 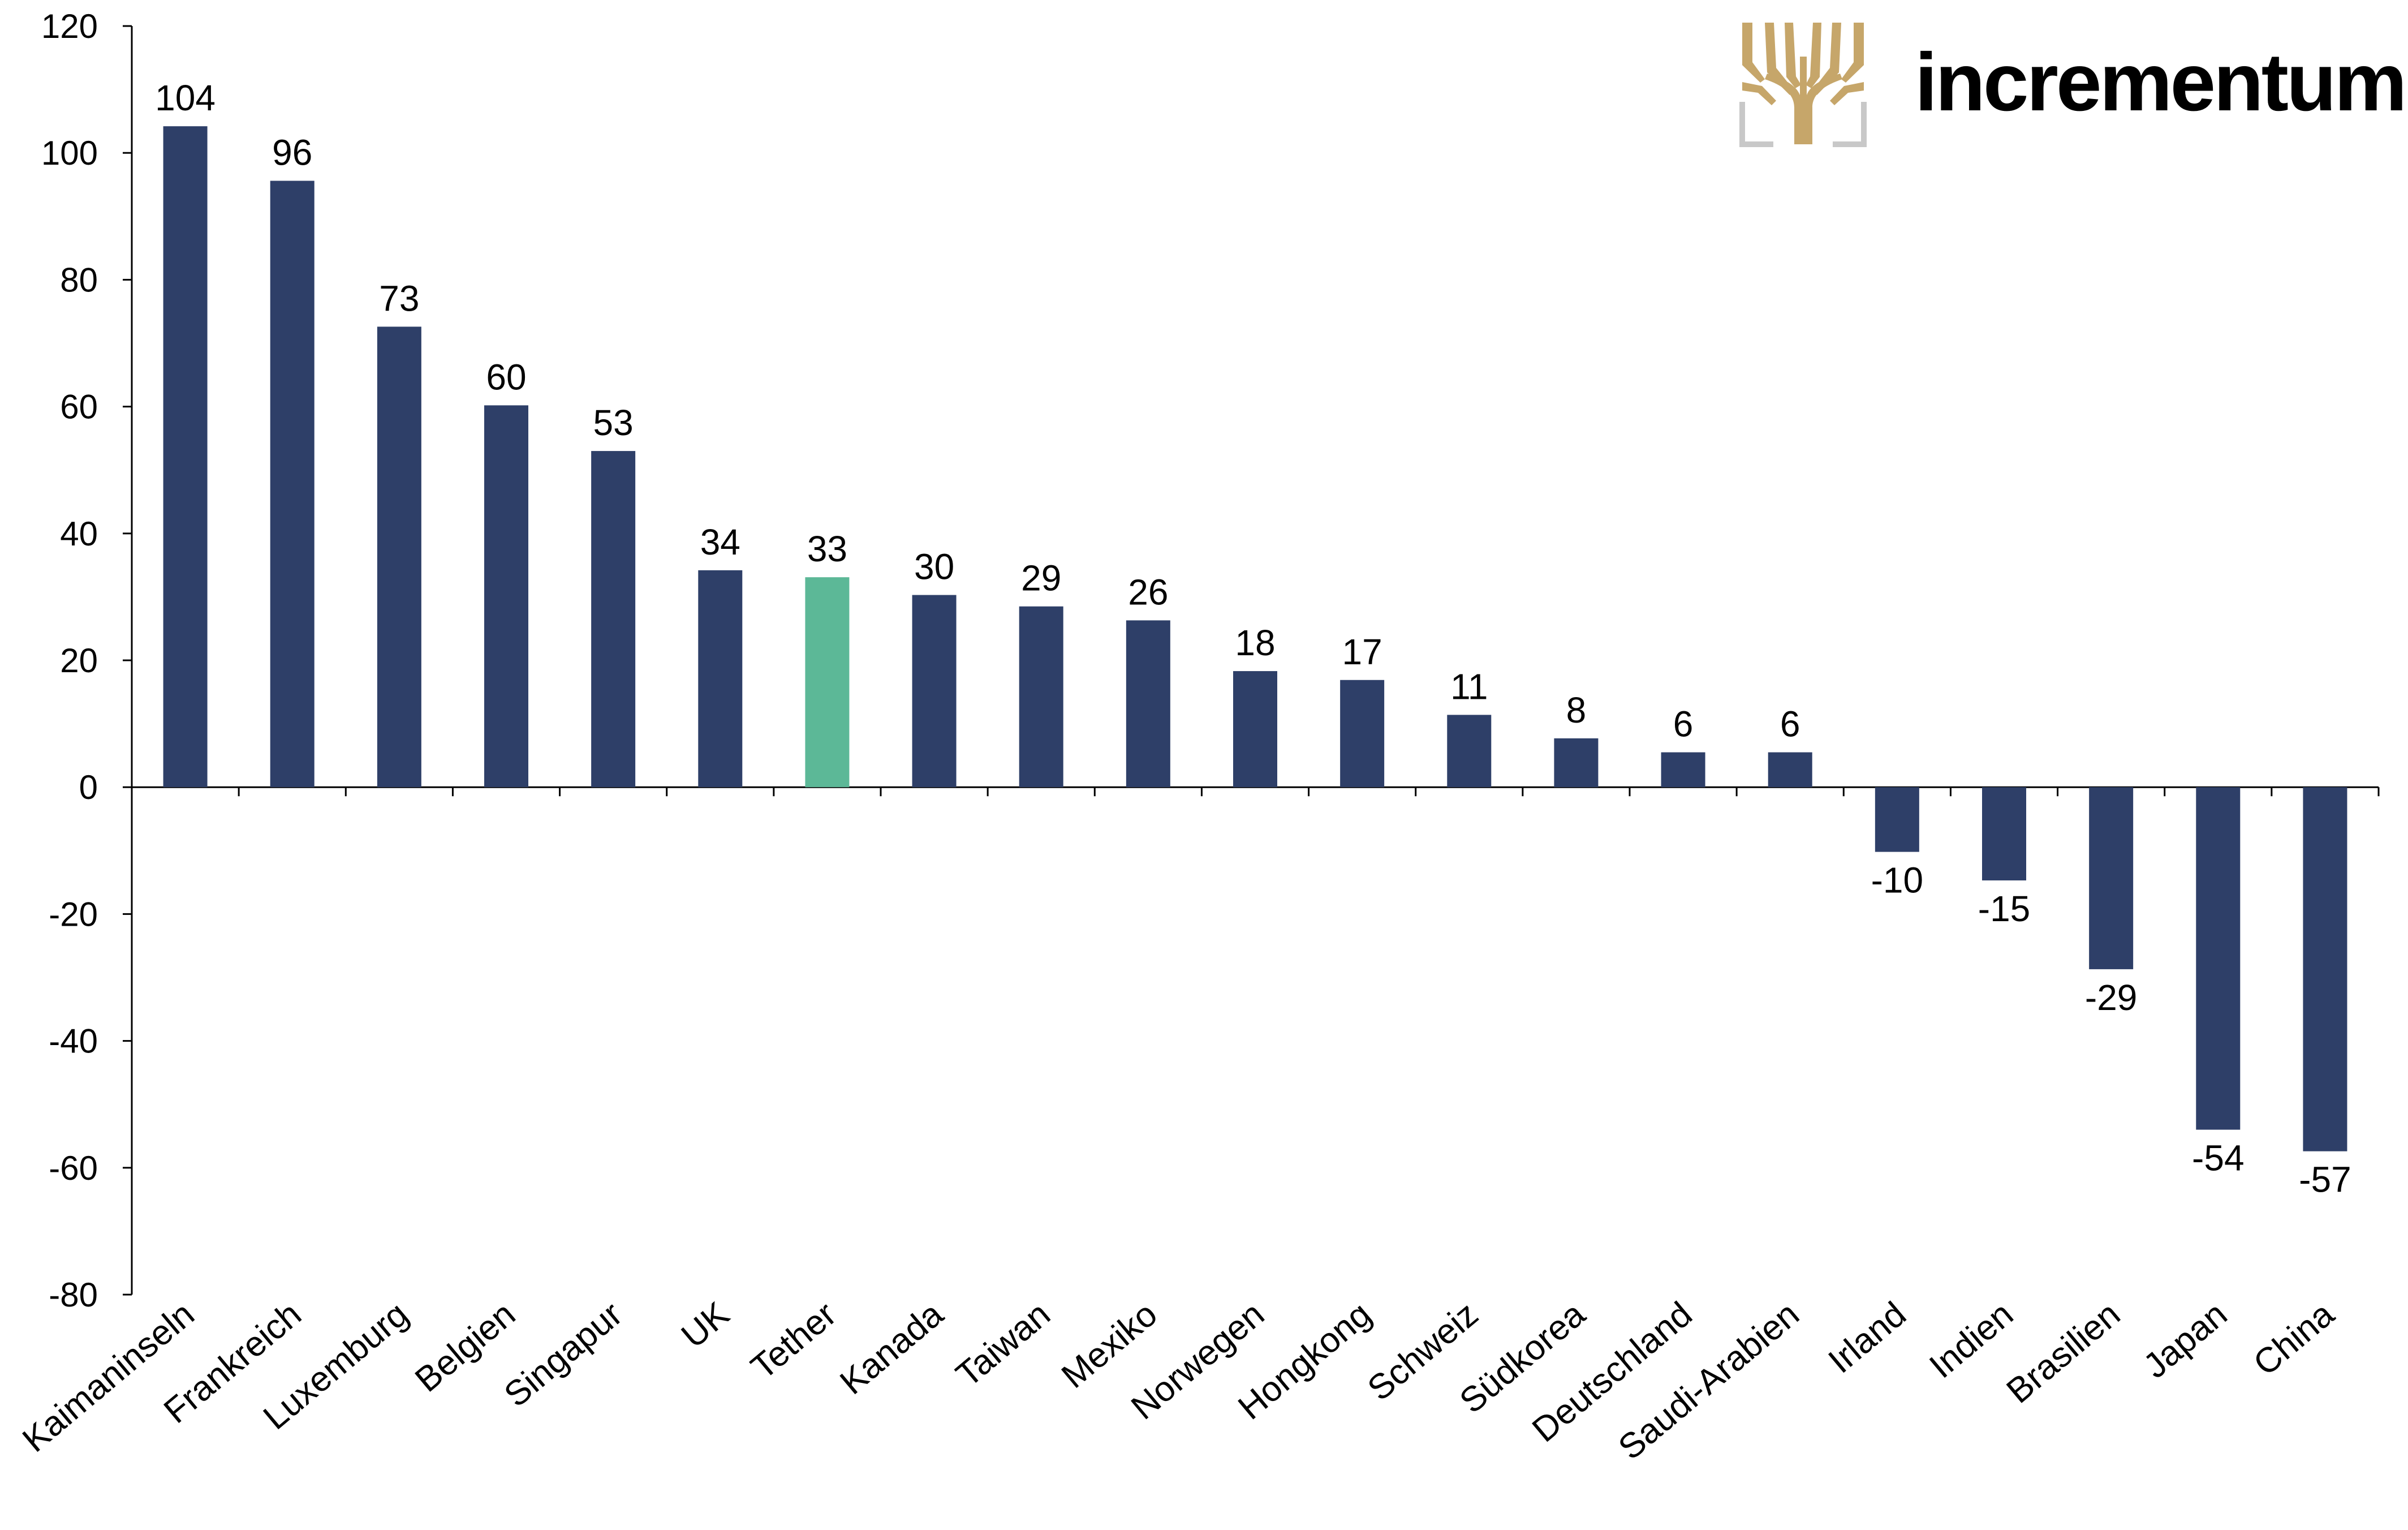 What do you see at coordinates (1362, 651) in the screenshot?
I see `data-label: 17` at bounding box center [1362, 651].